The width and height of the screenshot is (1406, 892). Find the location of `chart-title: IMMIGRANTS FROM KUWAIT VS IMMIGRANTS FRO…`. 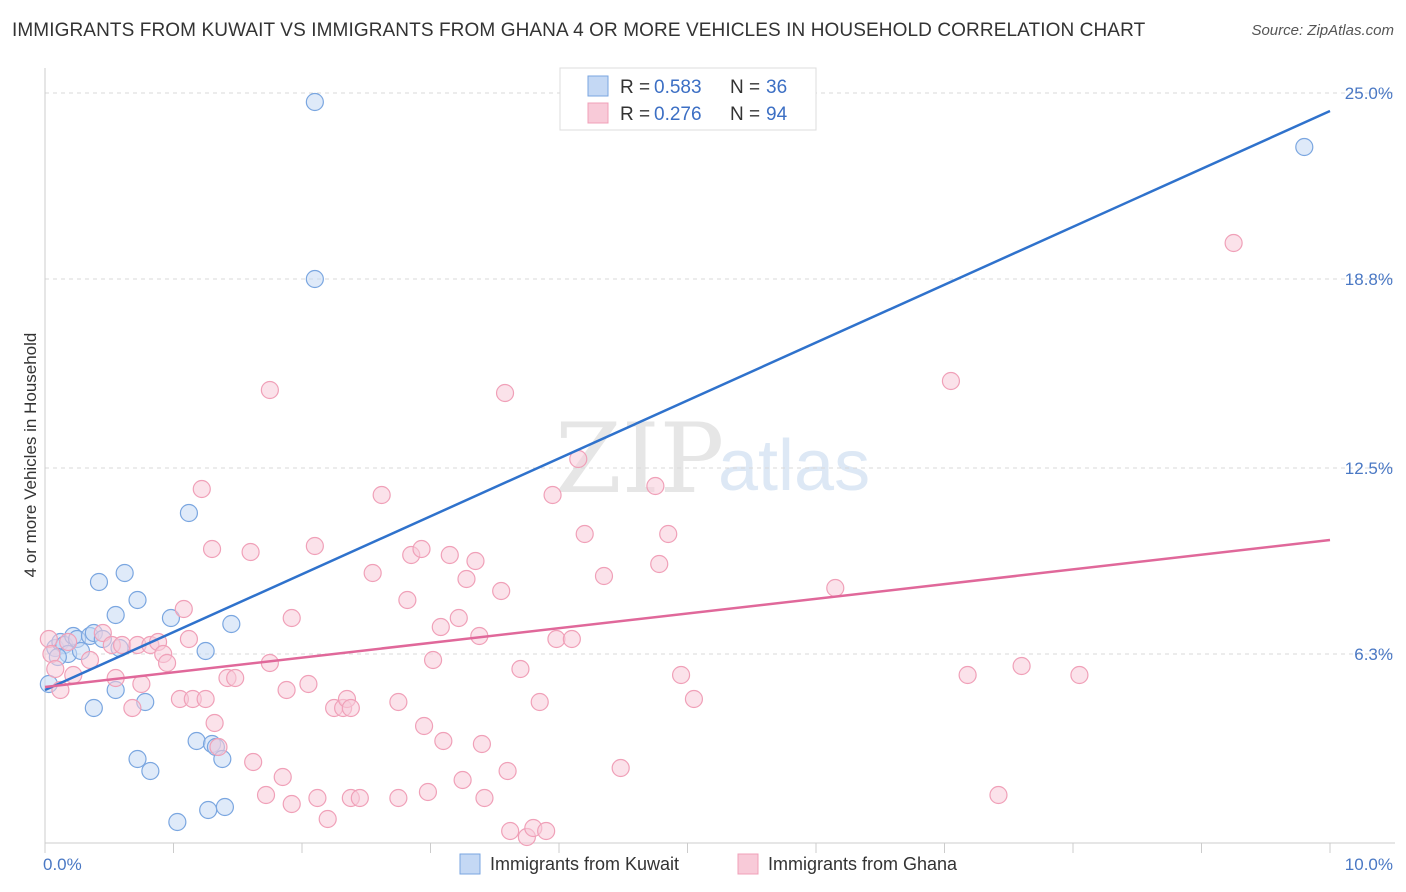

chart-title: IMMIGRANTS FROM KUWAIT VS IMMIGRANTS FRO… is located at coordinates (579, 30).